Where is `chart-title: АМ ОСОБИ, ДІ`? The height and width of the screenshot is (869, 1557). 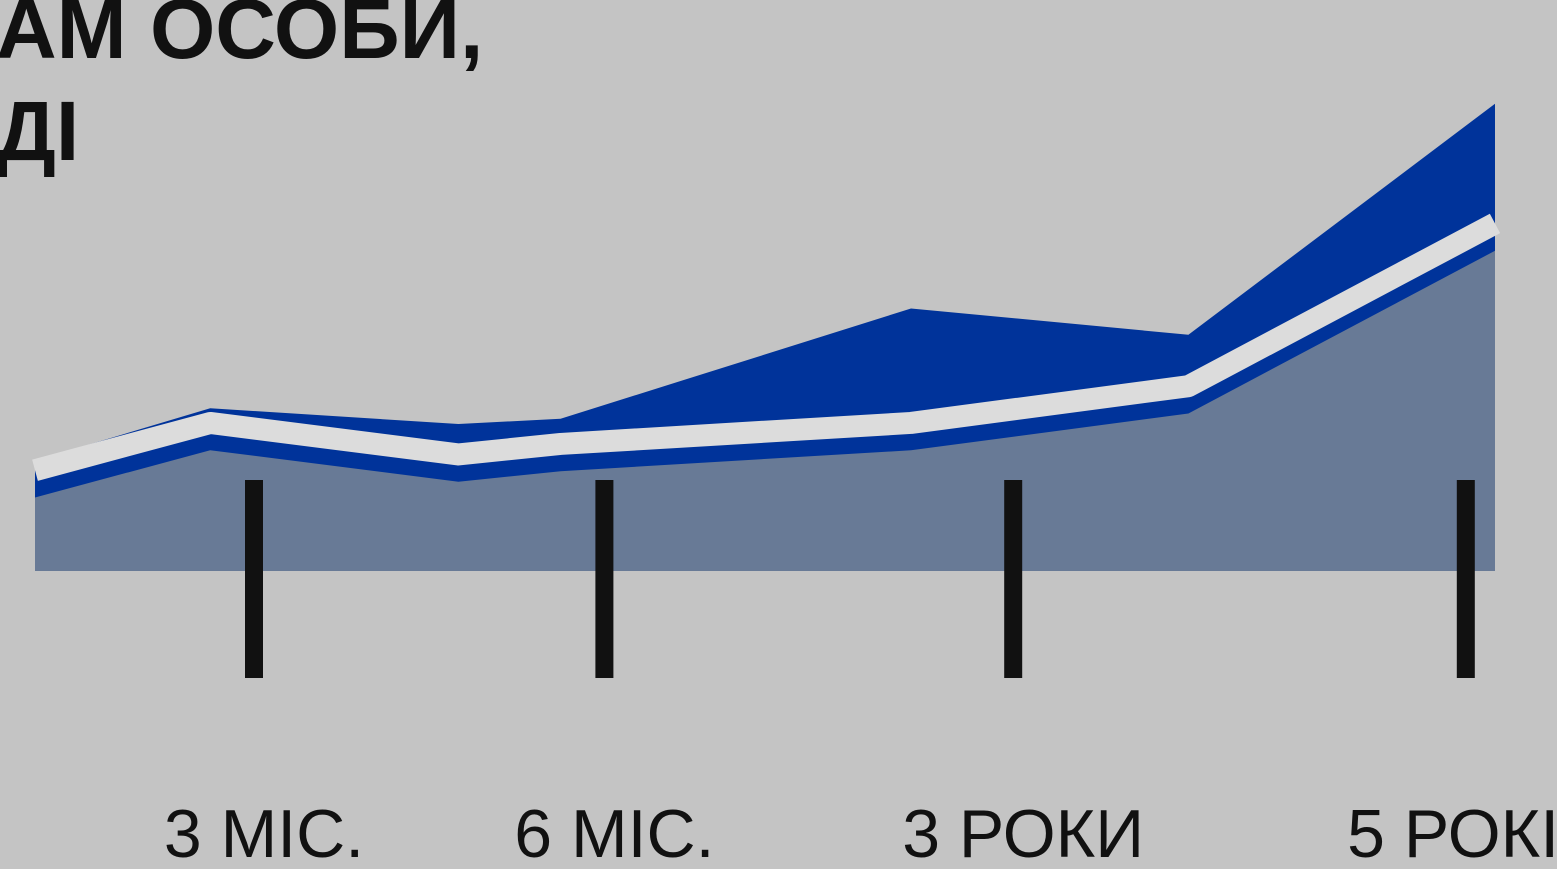
chart-title: АМ ОСОБИ, ДІ is located at coordinates (241, 91).